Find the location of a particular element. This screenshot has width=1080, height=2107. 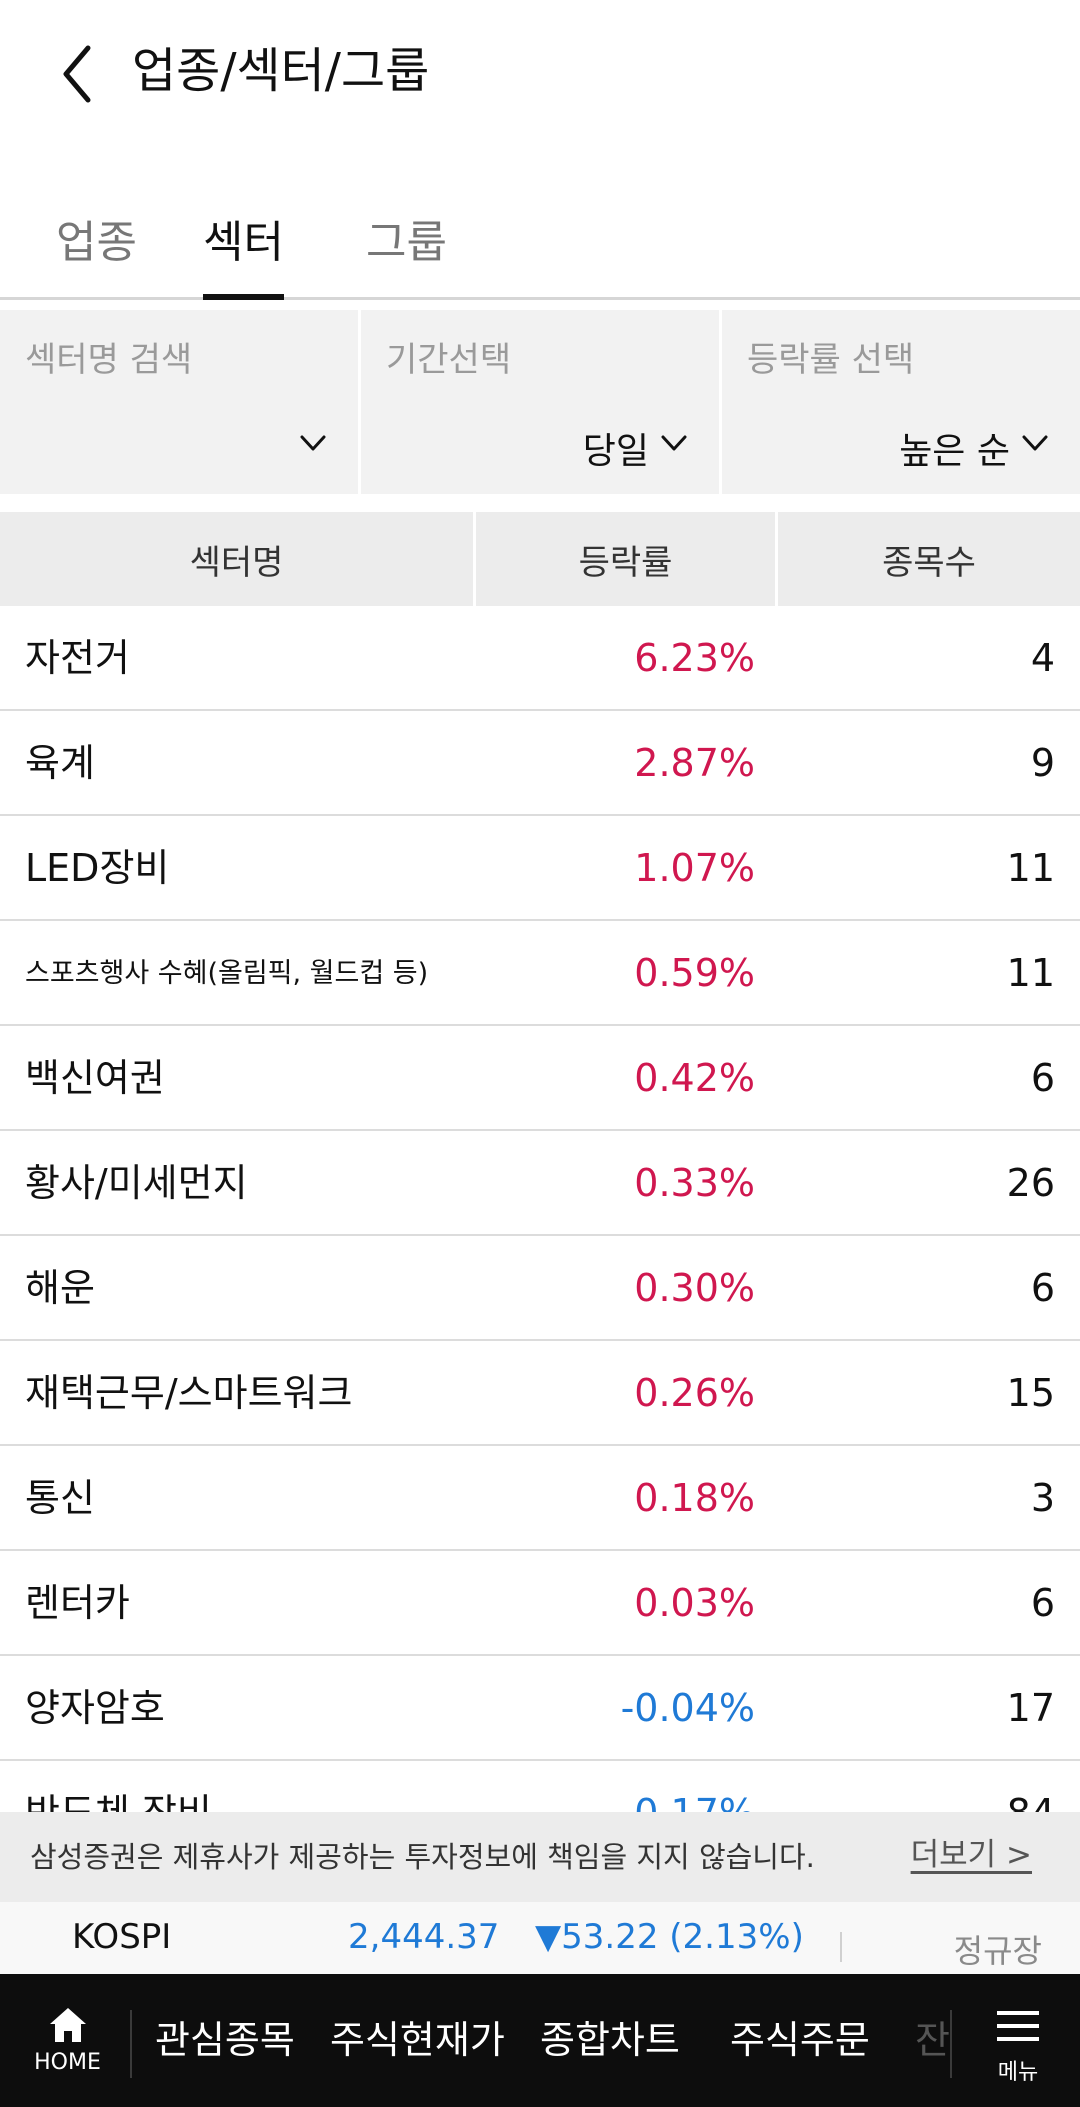

disclaimer-text: 삼성증권은 제휴사가 제공하는 투자정보에 책임을 지지 않습니다. is located at coordinates (422, 1857).